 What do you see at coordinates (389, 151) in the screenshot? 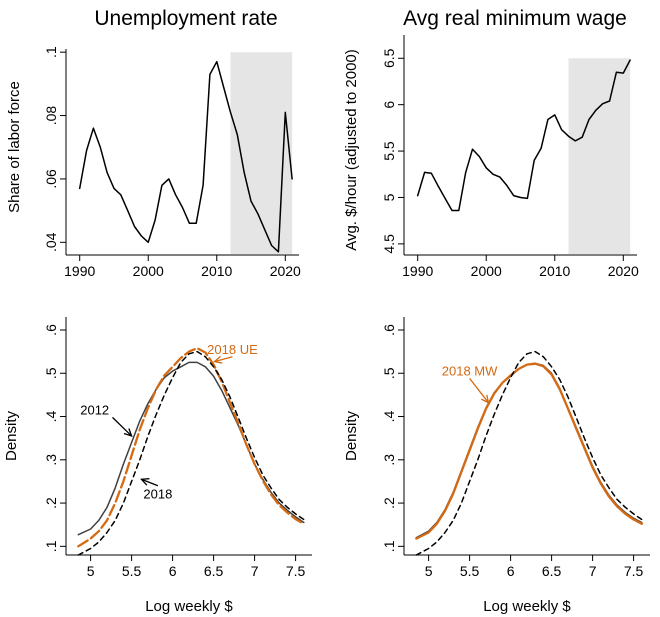
I see `y-tick-label: 5.5` at bounding box center [389, 151].